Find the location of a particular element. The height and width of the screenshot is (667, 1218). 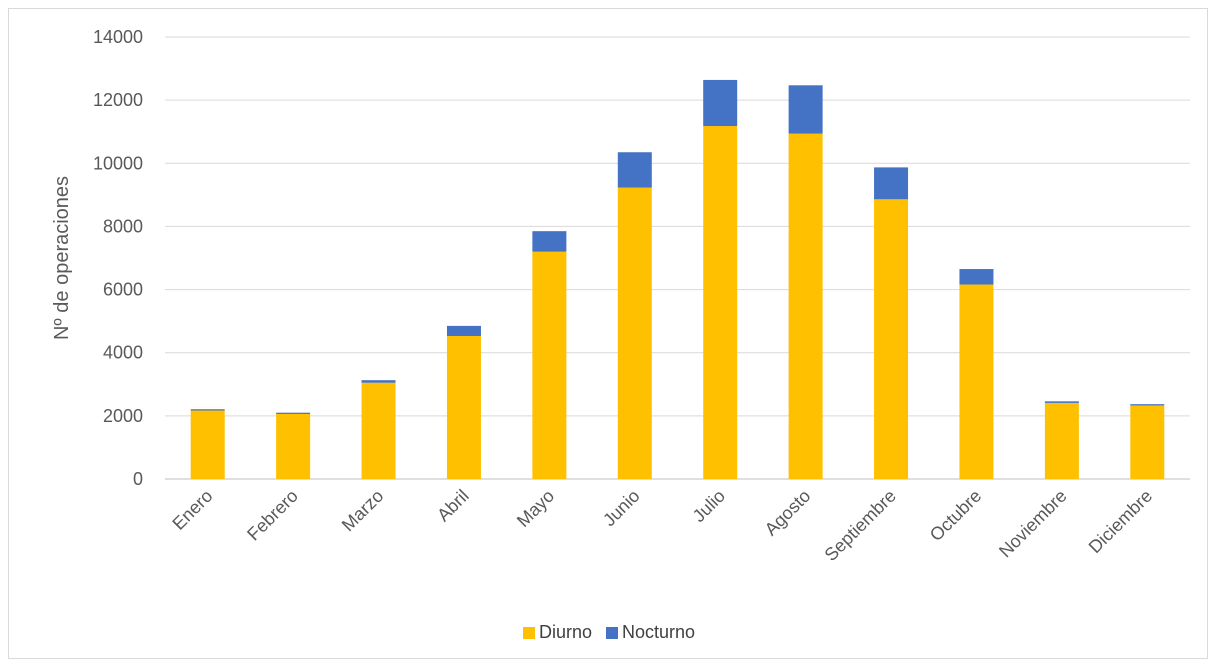

bar-nocturno-enero is located at coordinates (208, 409).